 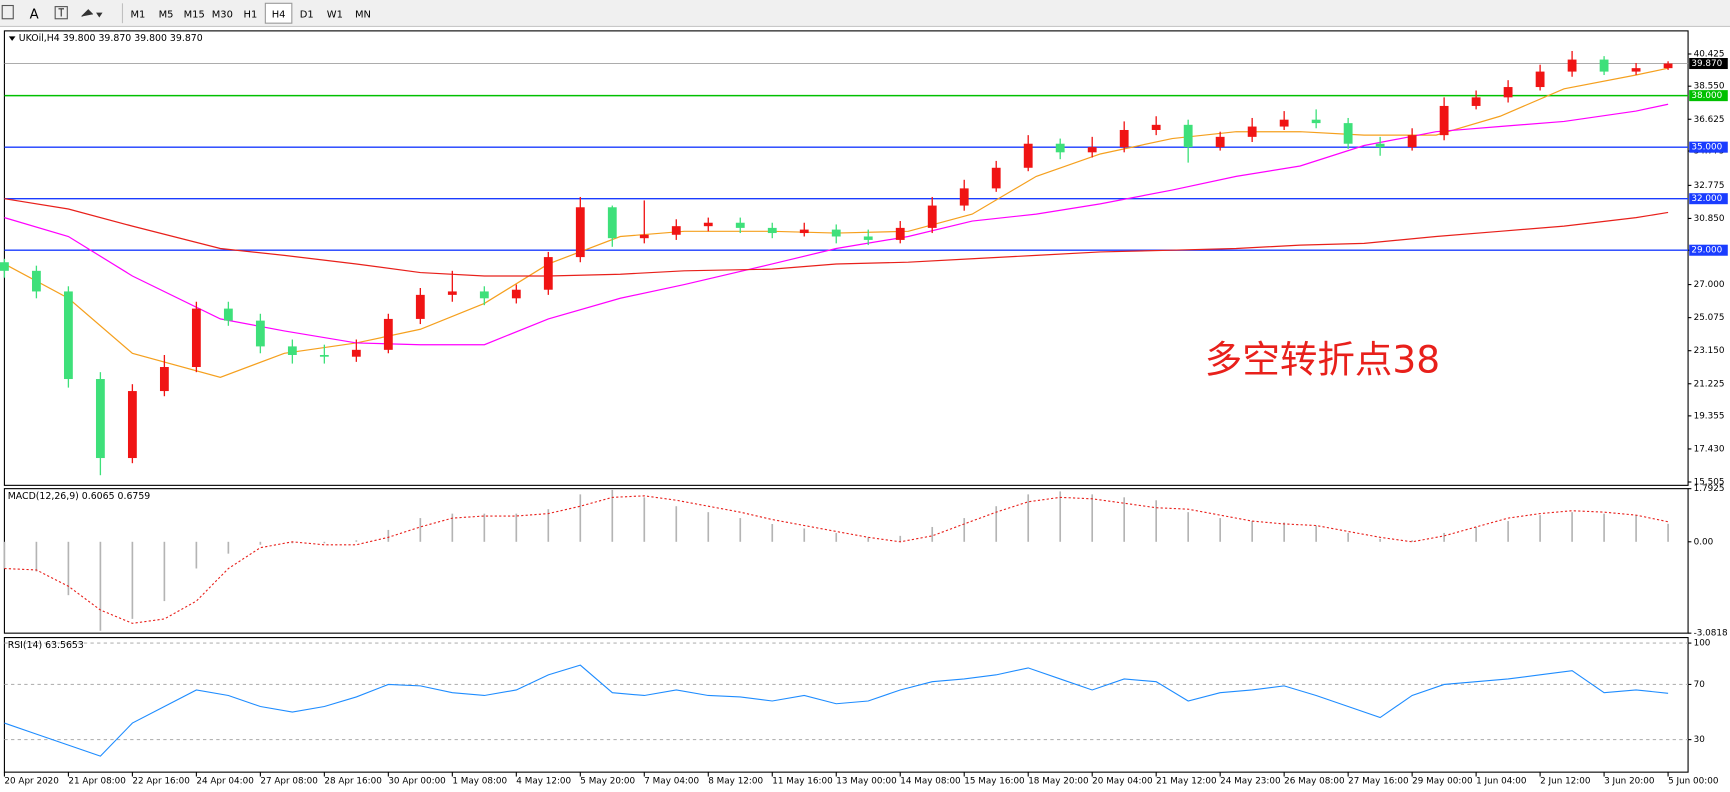 What do you see at coordinates (353, 781) in the screenshot?
I see `x-tick-label: 28 Apr 16:00` at bounding box center [353, 781].